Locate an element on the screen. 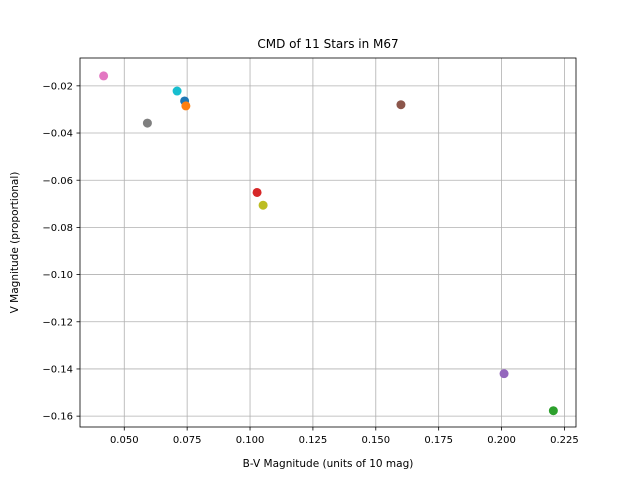 The width and height of the screenshot is (640, 480). x-tick-label: 0.100 is located at coordinates (250, 440).